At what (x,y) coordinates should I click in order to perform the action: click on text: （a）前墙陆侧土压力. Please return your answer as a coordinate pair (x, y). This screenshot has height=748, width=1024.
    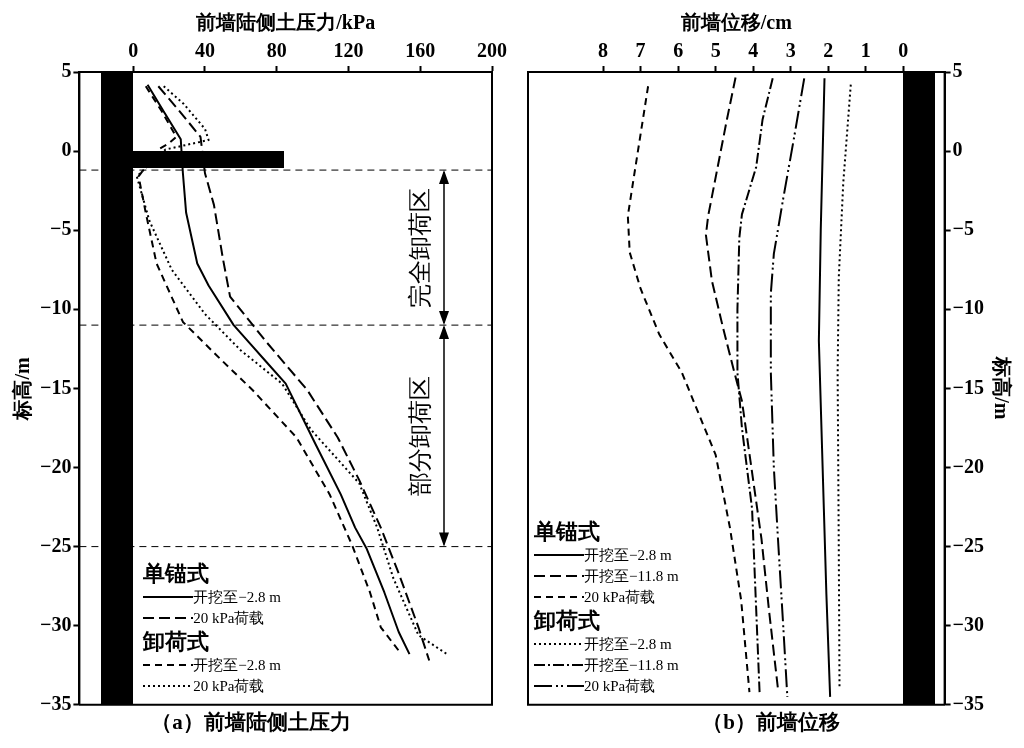
    Looking at the image, I should click on (251, 721).